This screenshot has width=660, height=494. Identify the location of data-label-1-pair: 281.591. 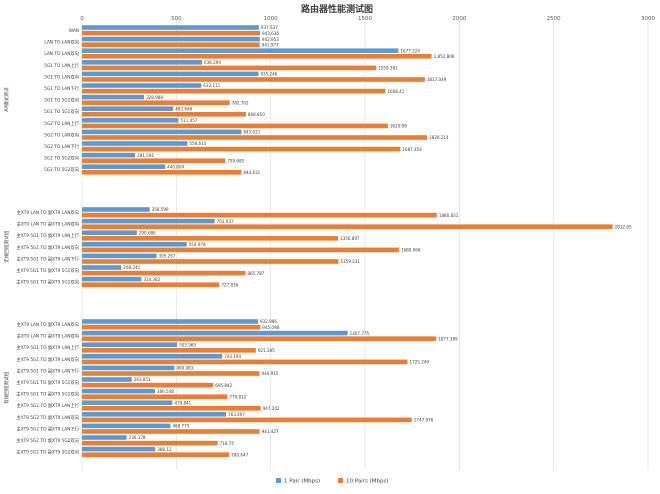
(145, 155).